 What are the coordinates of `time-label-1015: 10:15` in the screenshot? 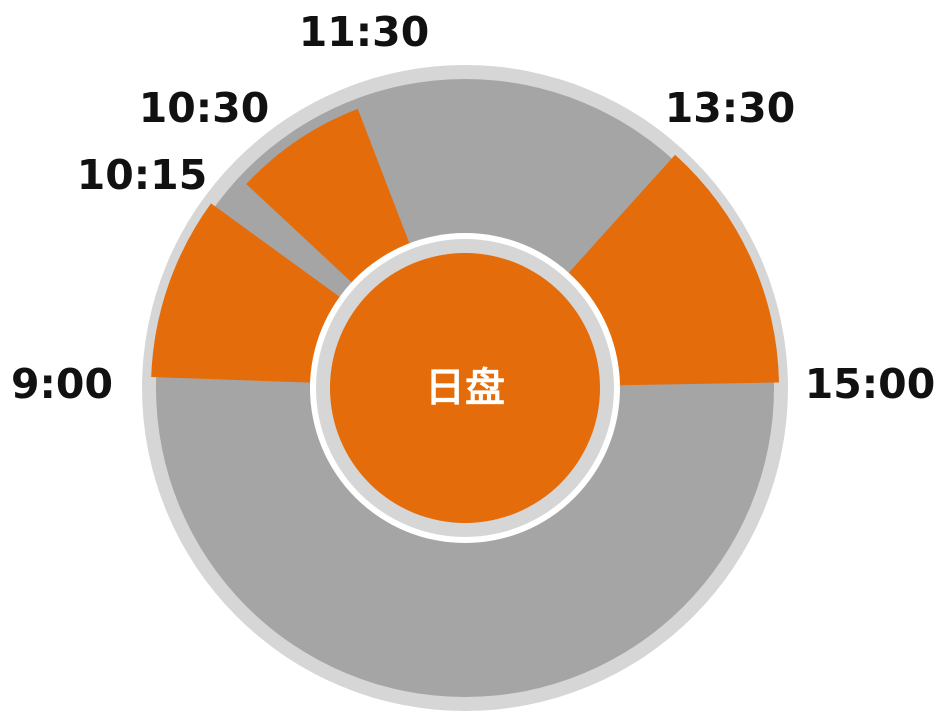 It's located at (142, 175).